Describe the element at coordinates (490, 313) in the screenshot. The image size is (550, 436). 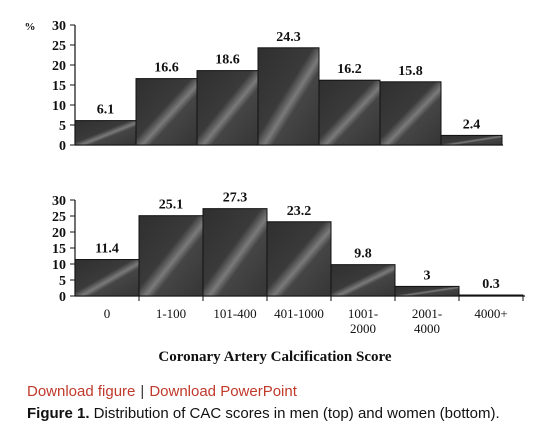
I see `women-x-tick-label: 4000+` at that location.